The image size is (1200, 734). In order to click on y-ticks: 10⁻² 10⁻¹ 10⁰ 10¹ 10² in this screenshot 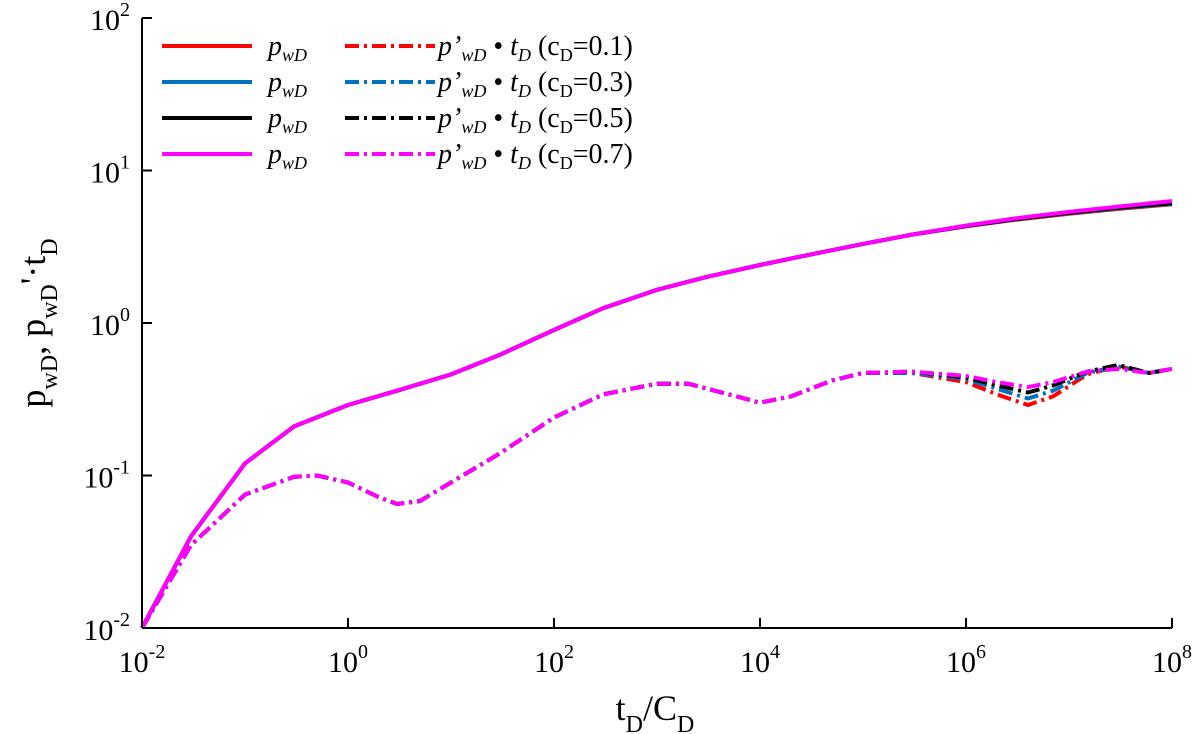, I will do `click(117, 323)`.